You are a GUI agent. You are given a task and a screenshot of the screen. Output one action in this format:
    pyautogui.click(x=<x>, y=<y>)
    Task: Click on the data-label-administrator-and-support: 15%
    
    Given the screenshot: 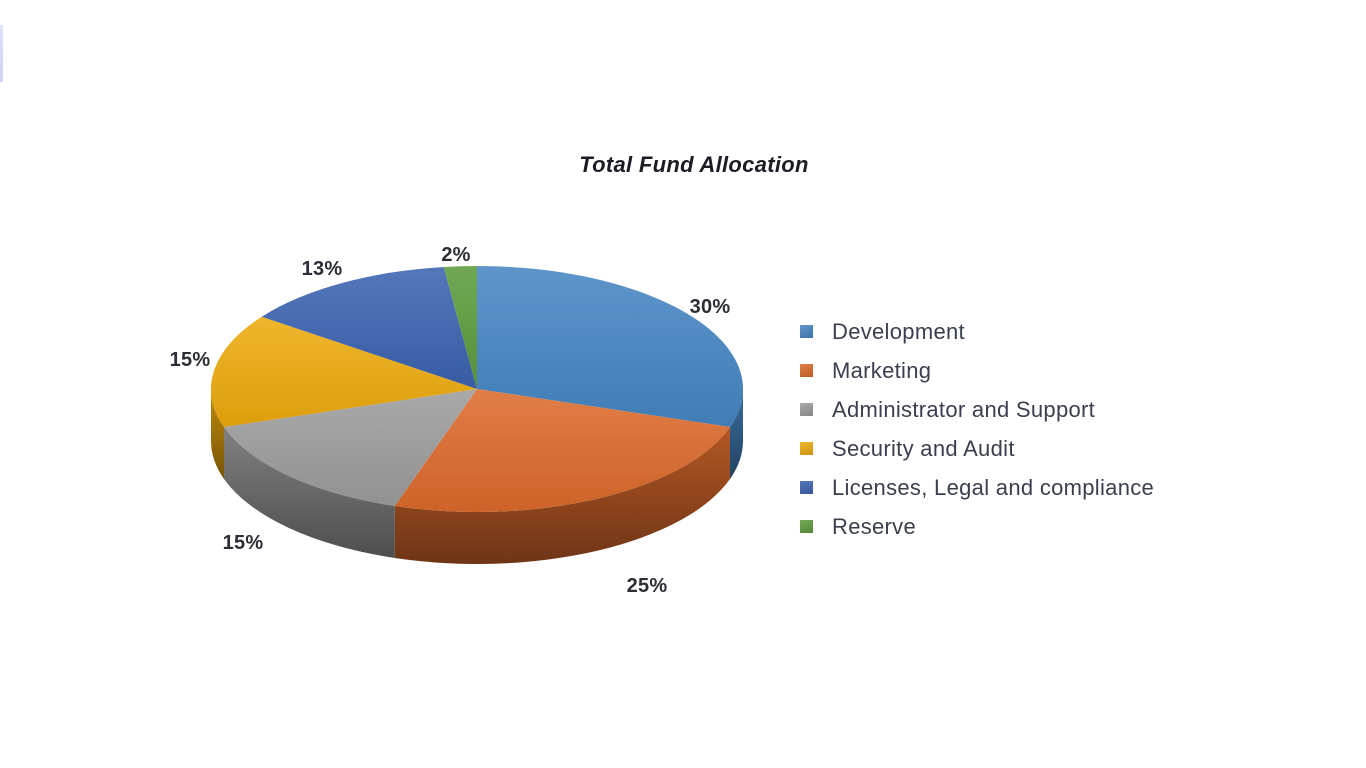 What is the action you would take?
    pyautogui.click(x=243, y=543)
    